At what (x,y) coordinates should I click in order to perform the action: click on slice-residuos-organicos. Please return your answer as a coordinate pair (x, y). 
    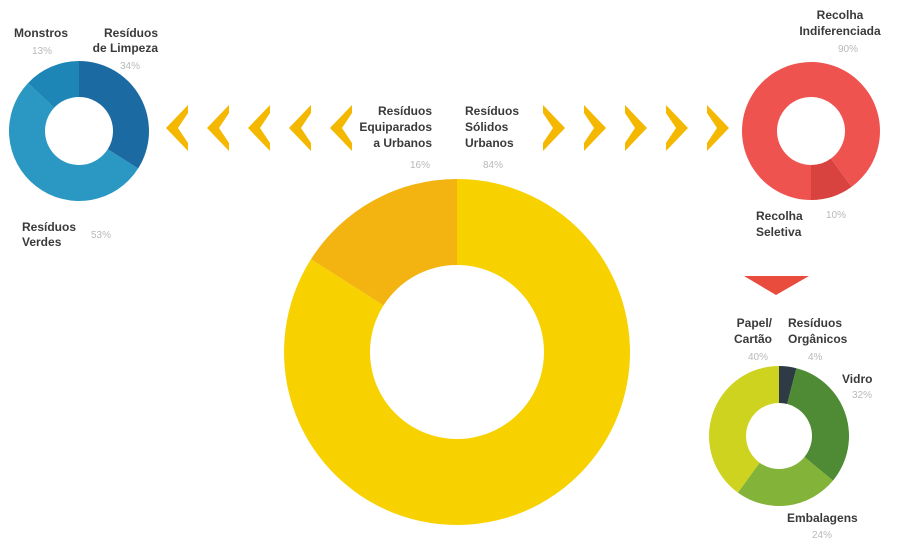
    Looking at the image, I should click on (788, 385).